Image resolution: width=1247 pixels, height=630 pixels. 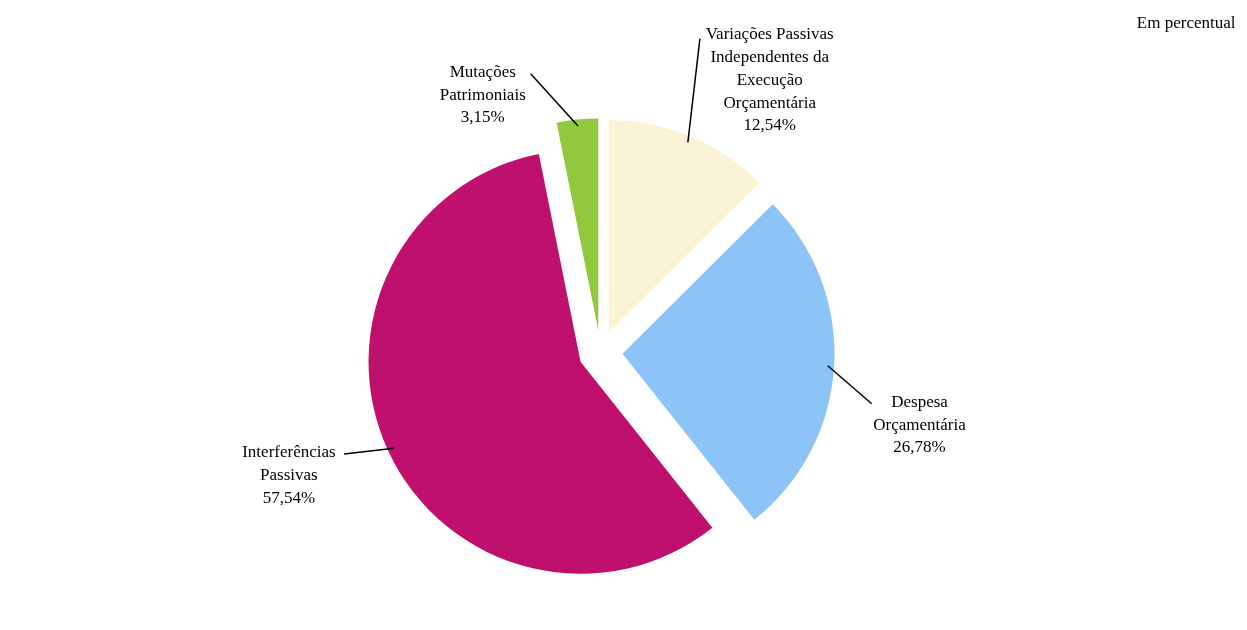 What do you see at coordinates (769, 125) in the screenshot?
I see `data-label: 12,54%` at bounding box center [769, 125].